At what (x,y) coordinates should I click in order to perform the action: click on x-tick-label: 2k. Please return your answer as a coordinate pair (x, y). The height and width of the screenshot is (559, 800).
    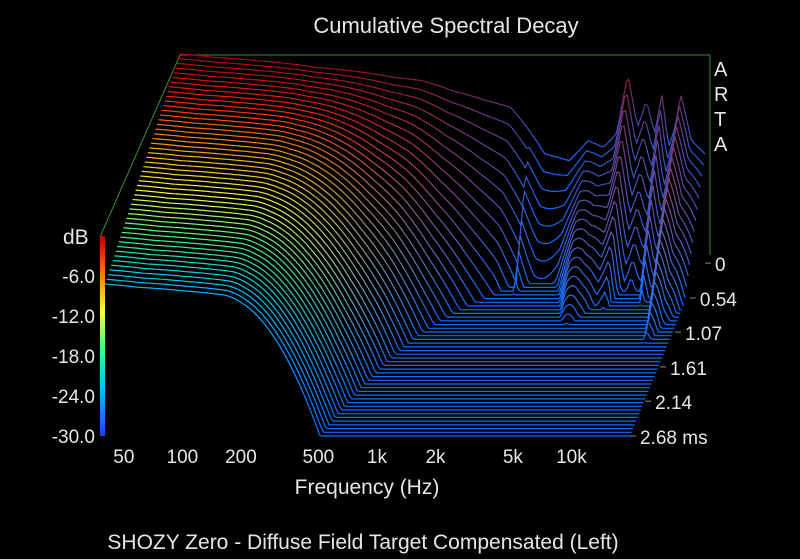
    Looking at the image, I should click on (435, 457).